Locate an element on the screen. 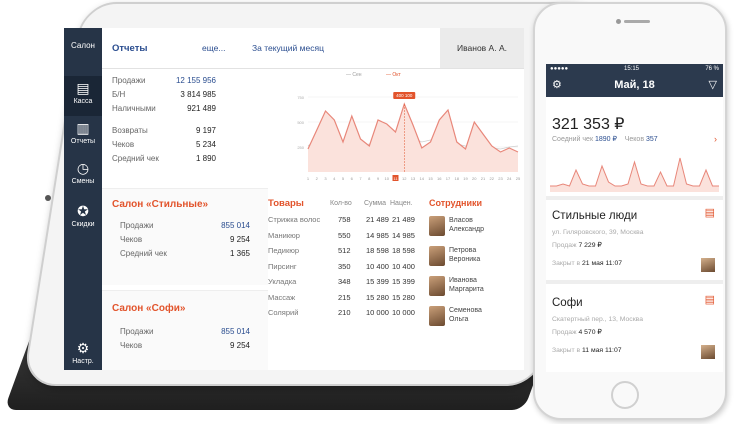 Image resolution: width=734 pixels, height=424 pixels. salon-value: 9 254 is located at coordinates (239, 239).